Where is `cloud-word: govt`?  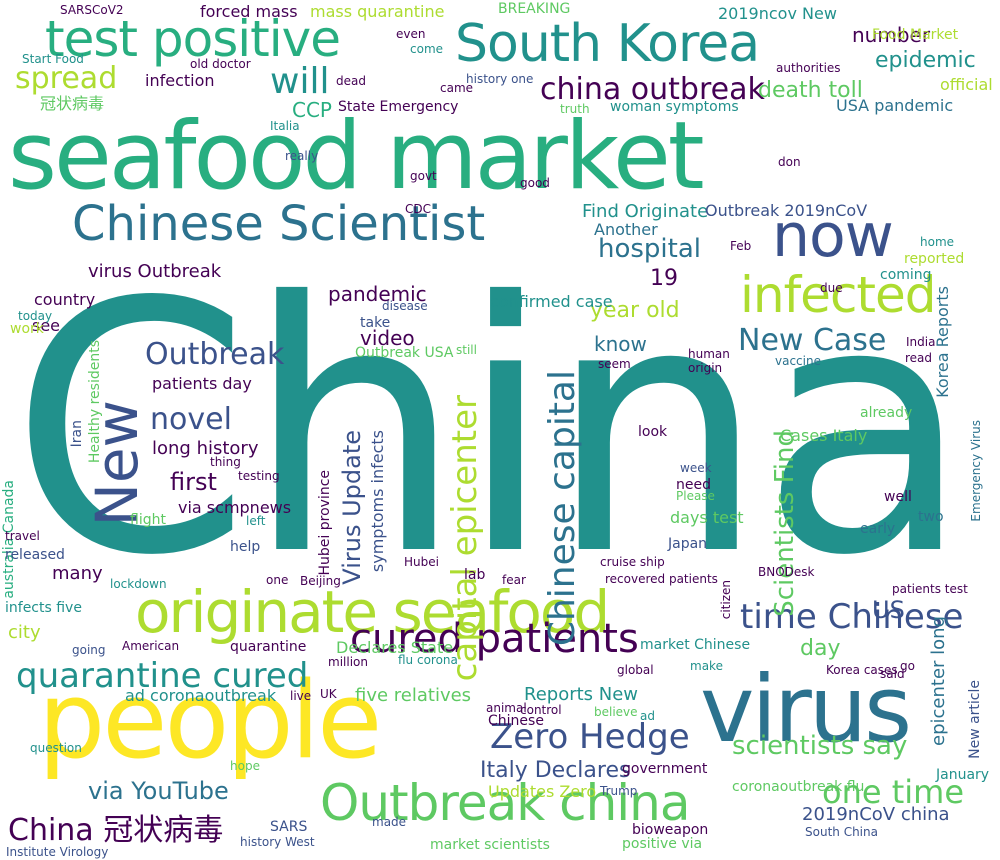
cloud-word: govt is located at coordinates (423, 176).